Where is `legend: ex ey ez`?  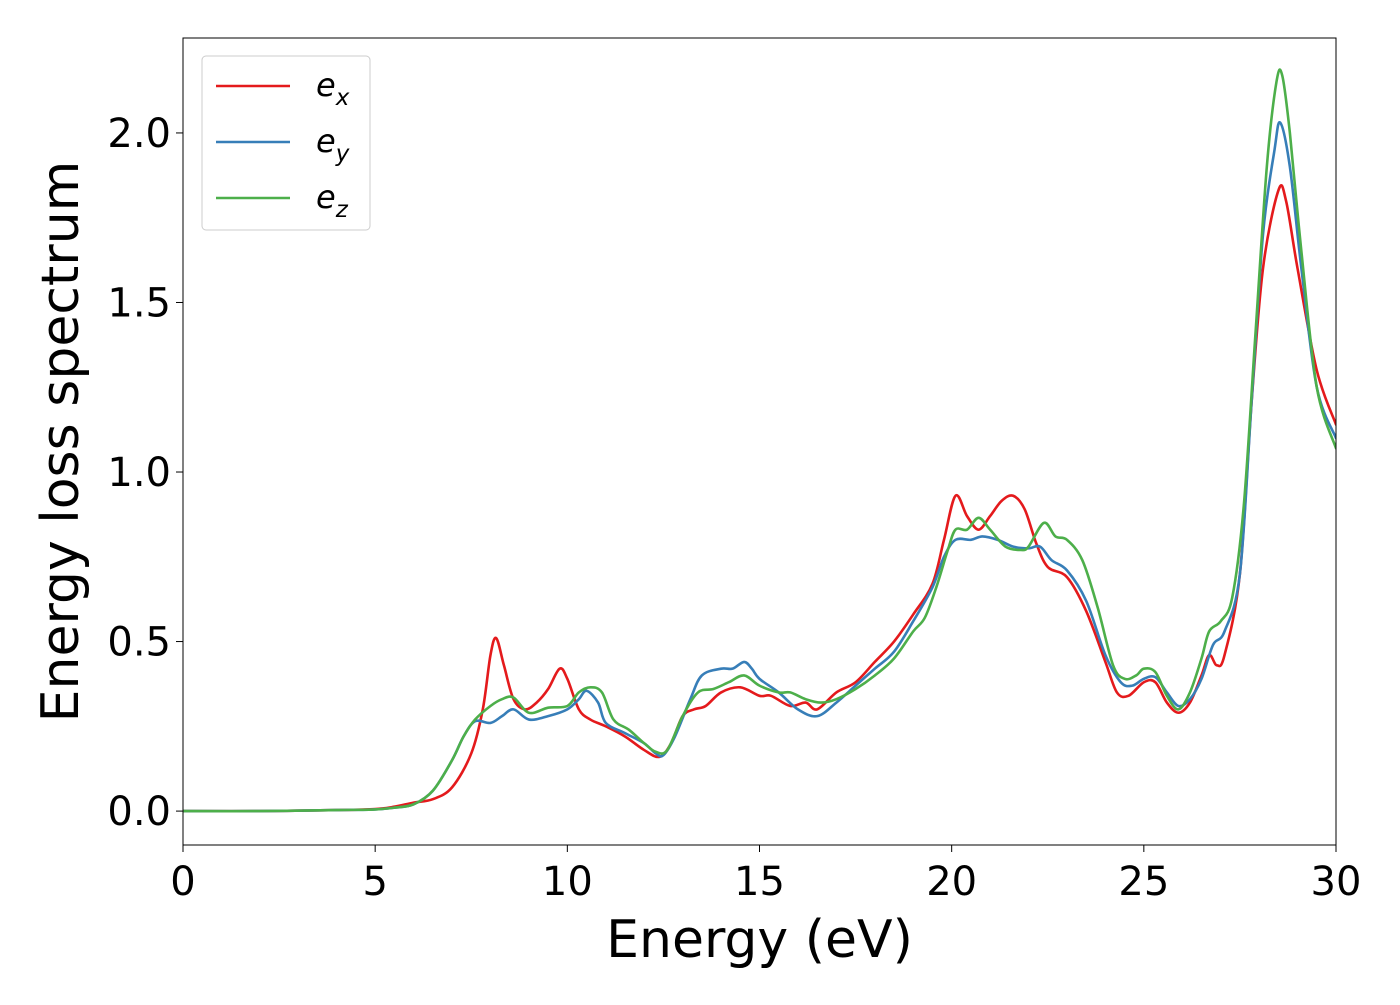
legend: ex ey ez is located at coordinates (286, 143).